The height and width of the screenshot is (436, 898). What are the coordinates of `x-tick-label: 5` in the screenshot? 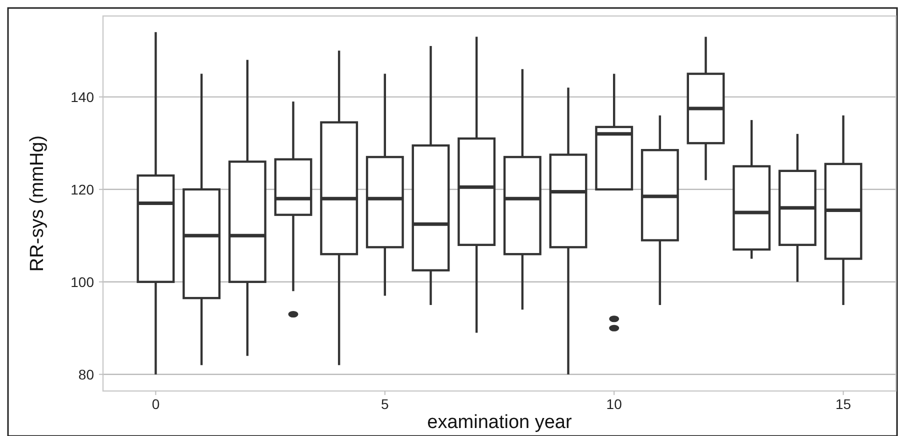 It's located at (385, 404).